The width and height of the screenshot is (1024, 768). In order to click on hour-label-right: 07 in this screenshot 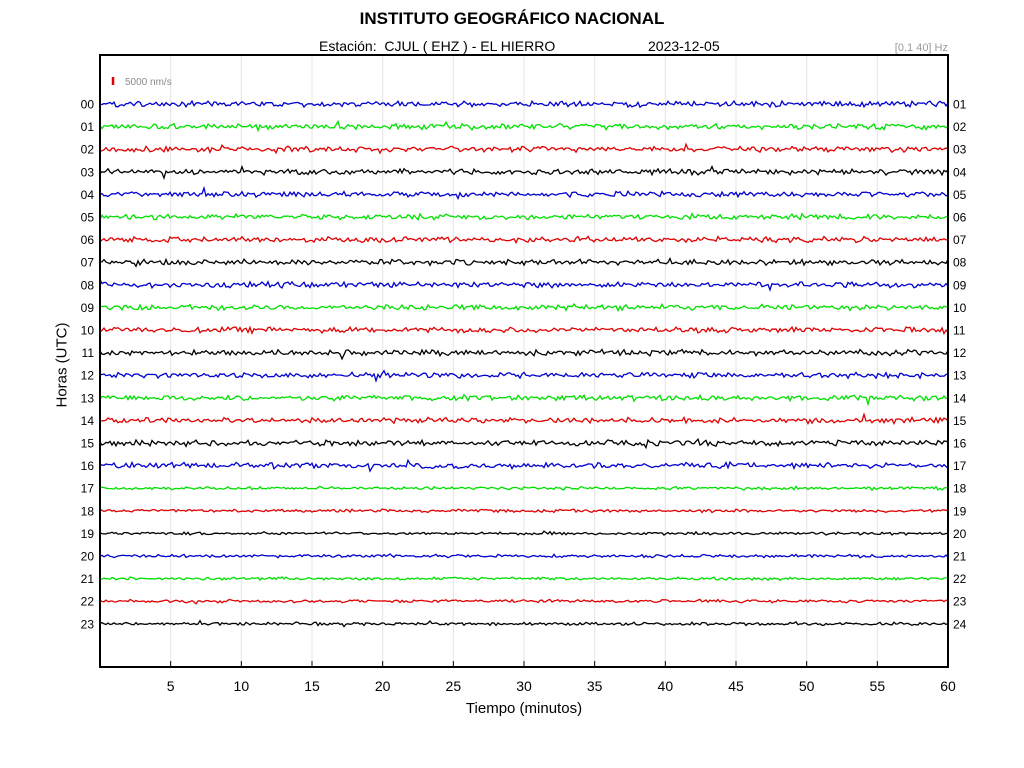, I will do `click(960, 240)`.